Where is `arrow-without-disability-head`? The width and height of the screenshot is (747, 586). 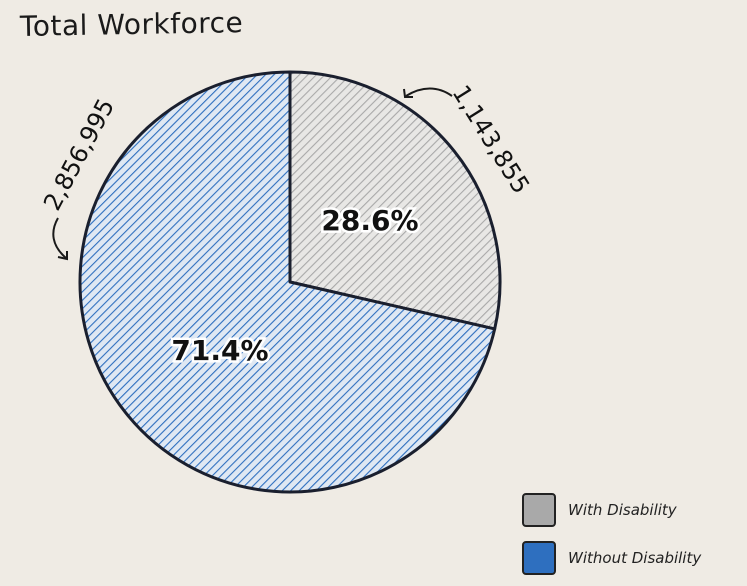
arrow-without-disability-head is located at coordinates (62, 256).